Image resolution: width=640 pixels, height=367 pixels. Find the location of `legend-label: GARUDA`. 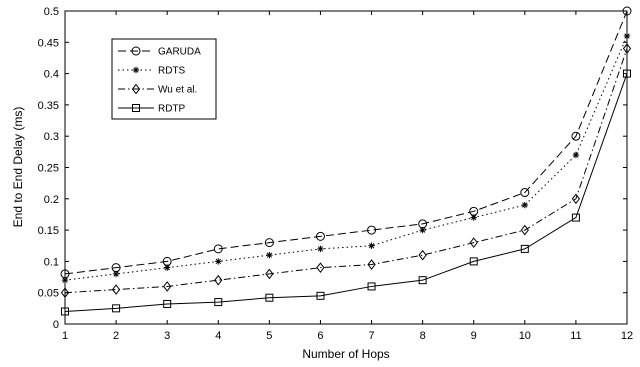

legend-label: GARUDA is located at coordinates (179, 52).